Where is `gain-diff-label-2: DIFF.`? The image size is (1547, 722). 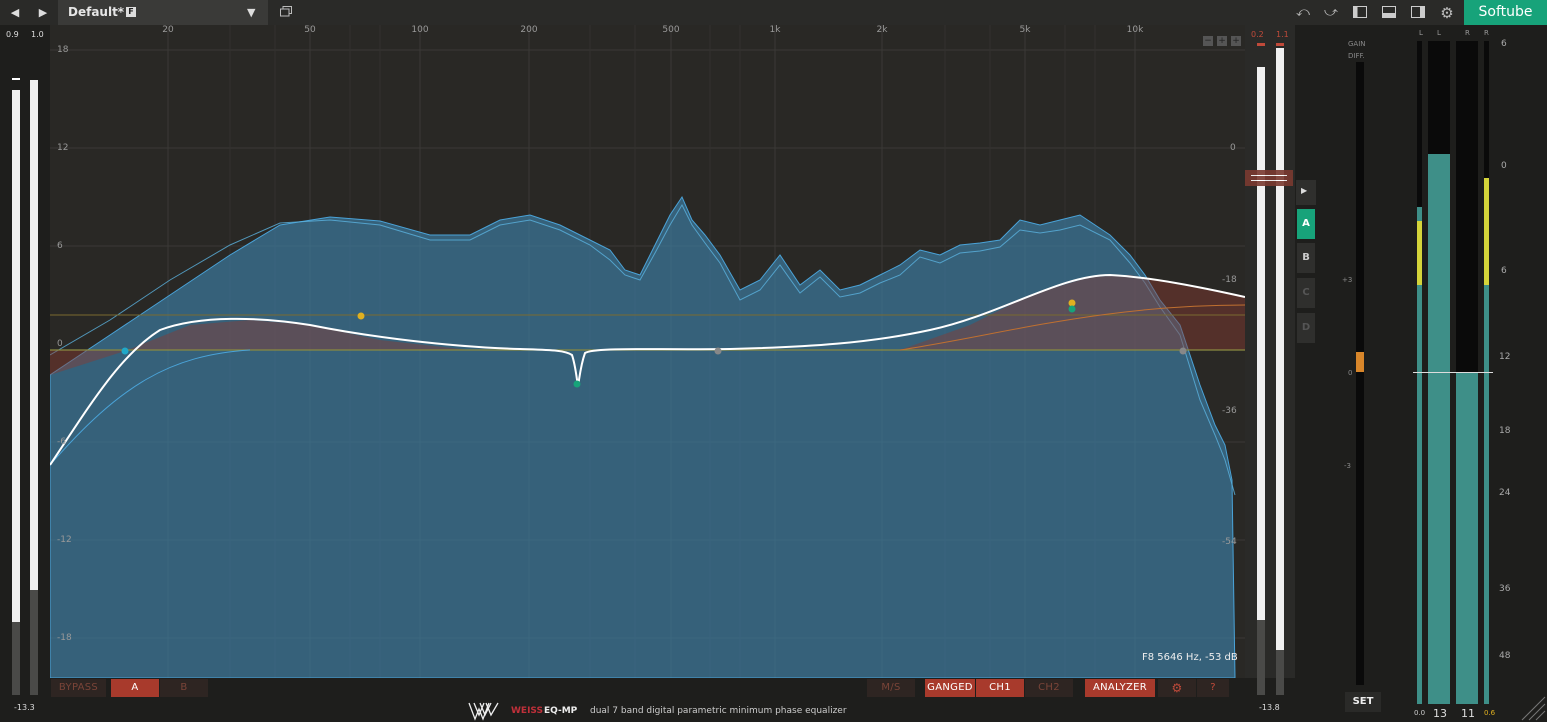 gain-diff-label-2: DIFF. is located at coordinates (1356, 56).